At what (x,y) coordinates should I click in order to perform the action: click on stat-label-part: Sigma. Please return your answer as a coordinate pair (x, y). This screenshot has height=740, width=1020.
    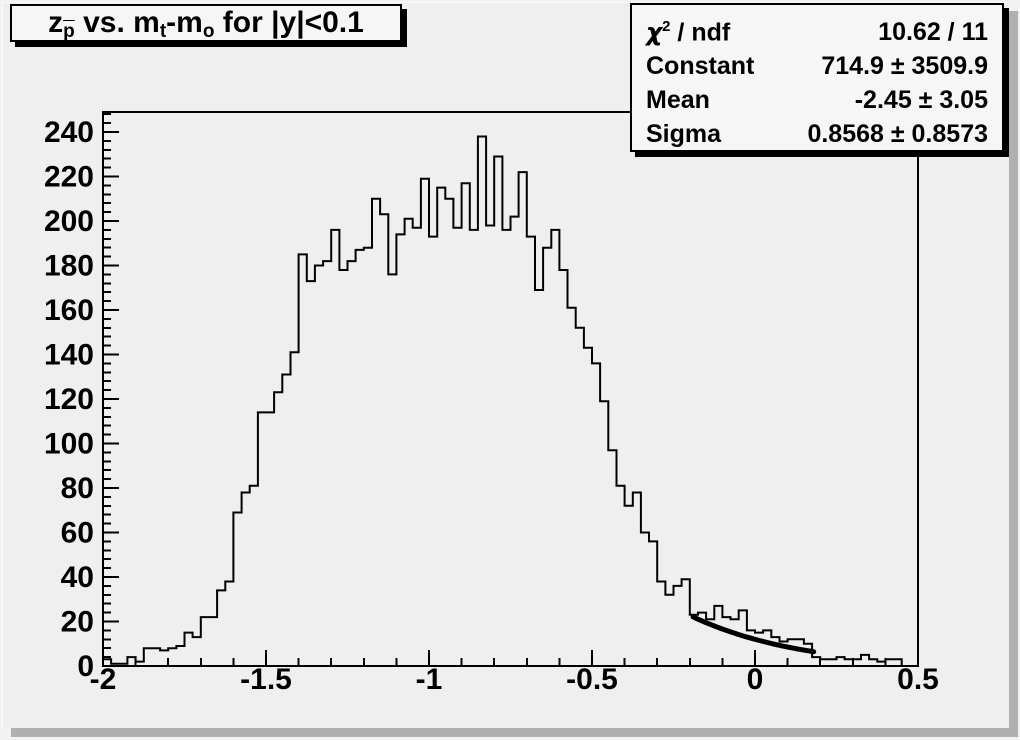
    Looking at the image, I should click on (684, 134).